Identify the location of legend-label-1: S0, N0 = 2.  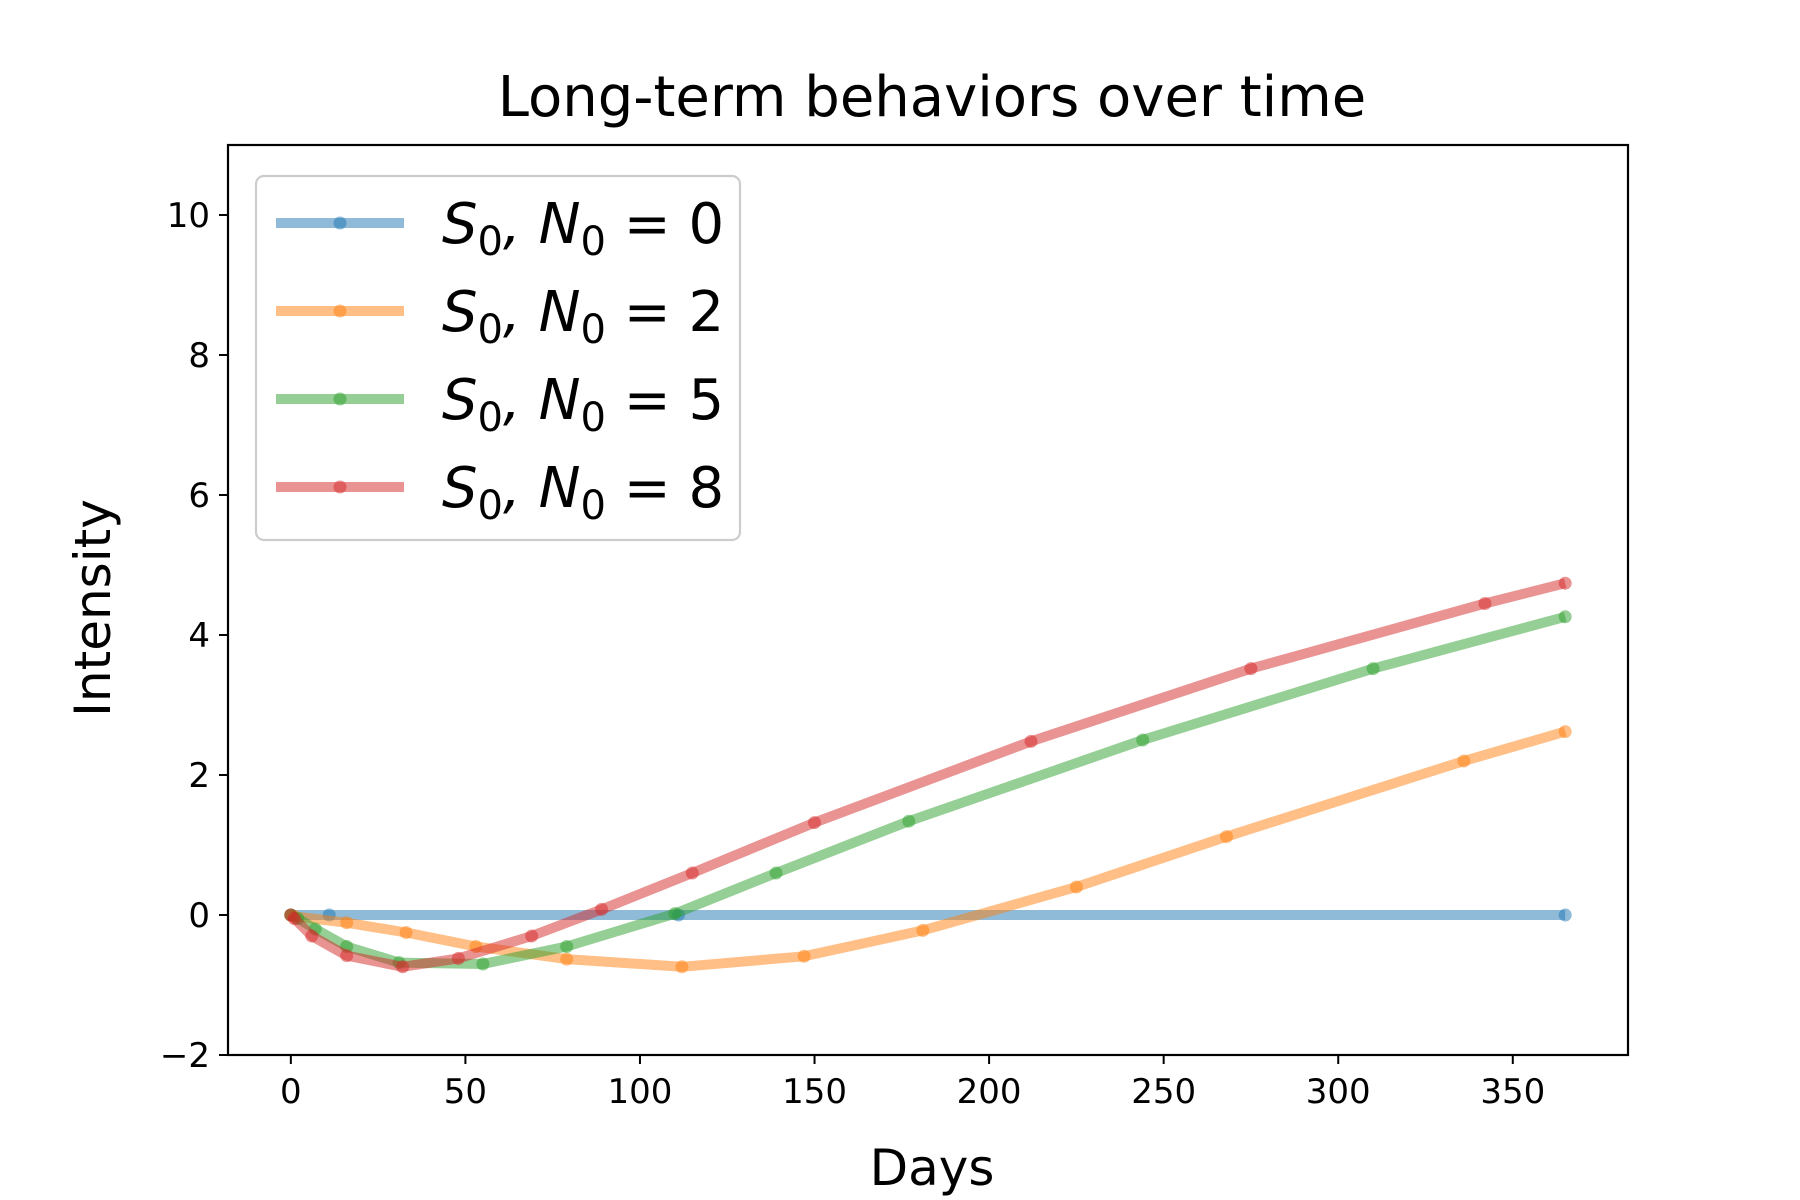
(583, 316).